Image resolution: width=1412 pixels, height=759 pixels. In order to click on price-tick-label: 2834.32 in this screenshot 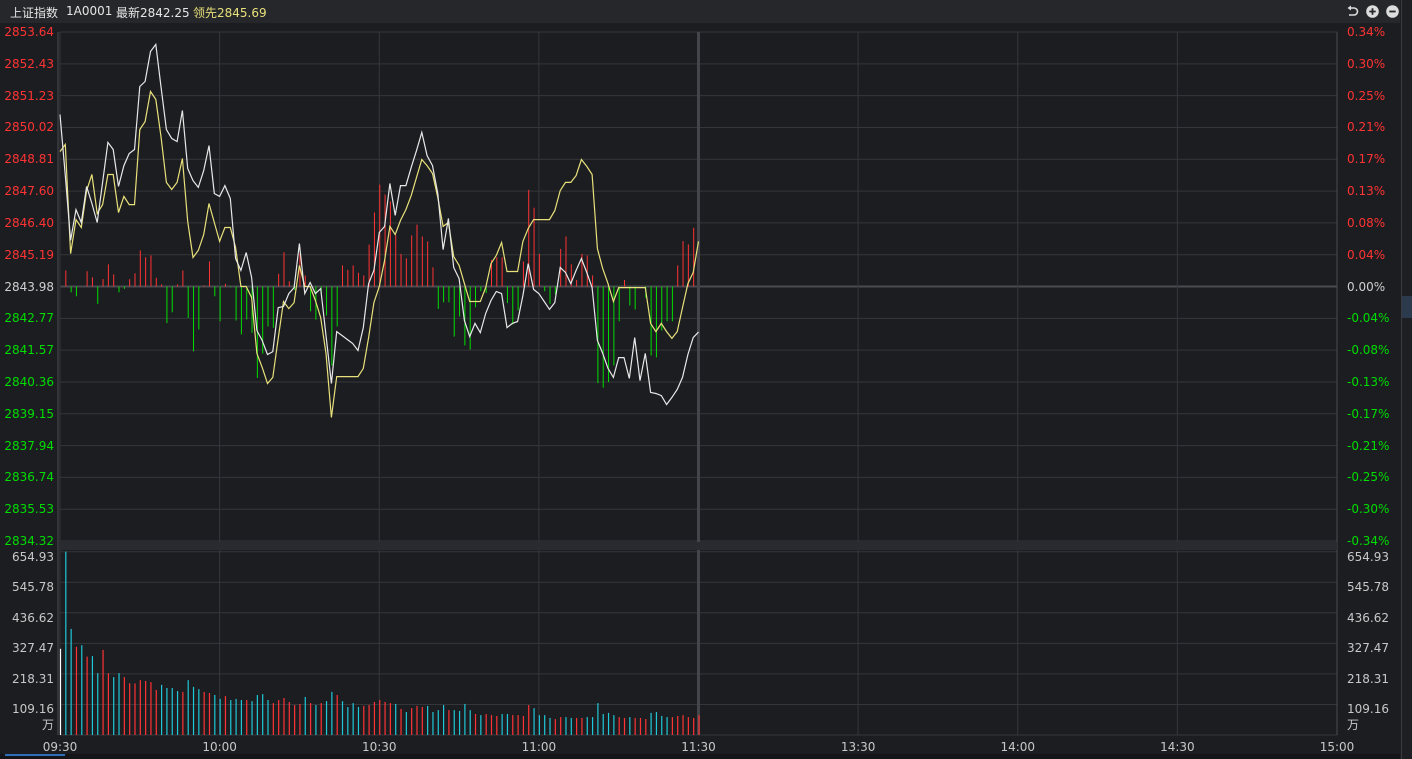, I will do `click(29, 541)`.